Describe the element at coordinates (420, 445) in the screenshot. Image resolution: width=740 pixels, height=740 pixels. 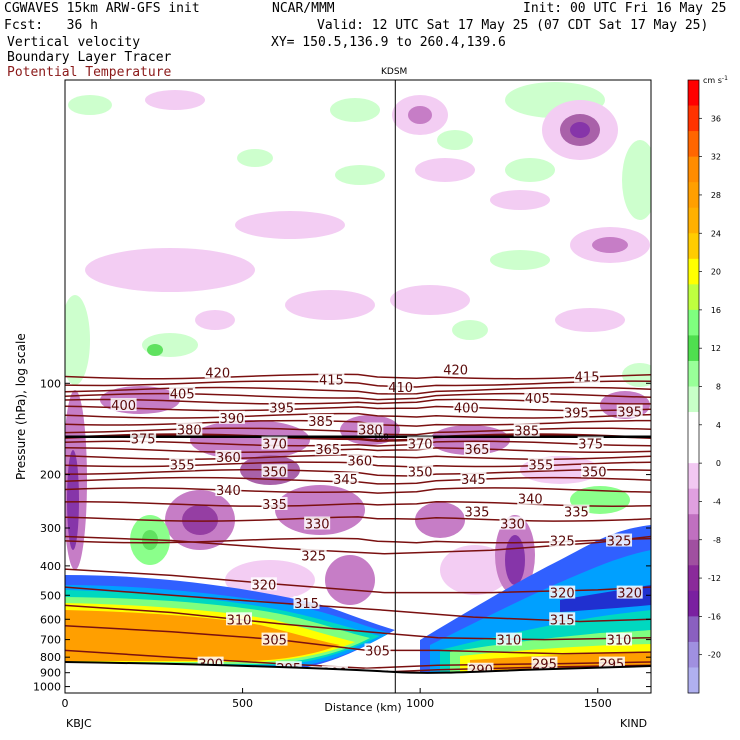
I see `theta-label: 370` at that location.